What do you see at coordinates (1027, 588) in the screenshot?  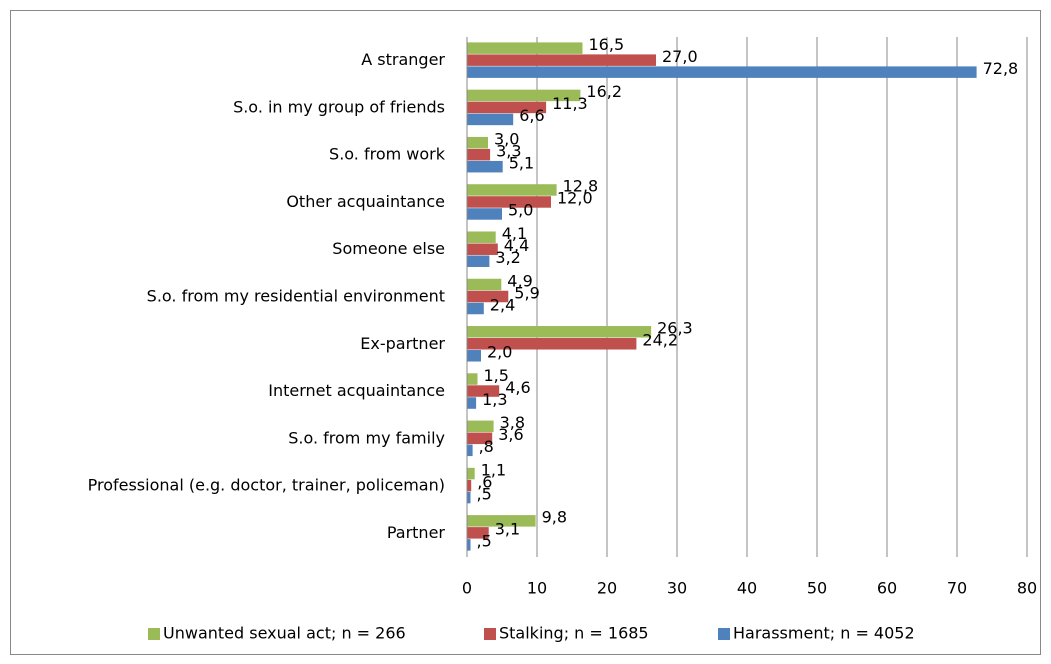 I see `x-tick-label: 80` at bounding box center [1027, 588].